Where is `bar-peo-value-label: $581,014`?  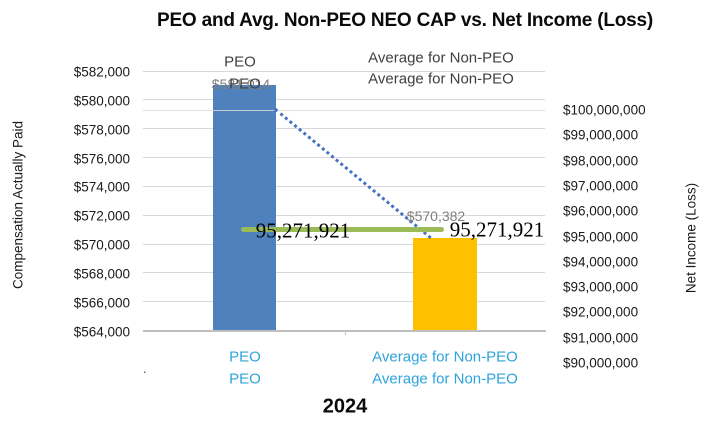 bar-peo-value-label: $581,014 is located at coordinates (241, 84).